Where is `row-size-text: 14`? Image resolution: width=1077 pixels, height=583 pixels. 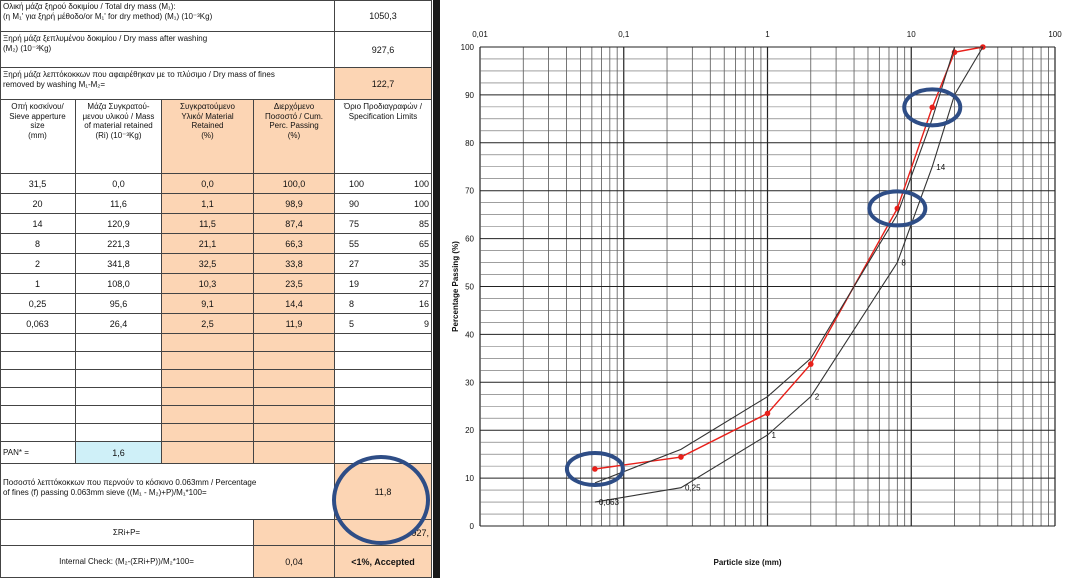 row-size-text: 14 is located at coordinates (37, 224).